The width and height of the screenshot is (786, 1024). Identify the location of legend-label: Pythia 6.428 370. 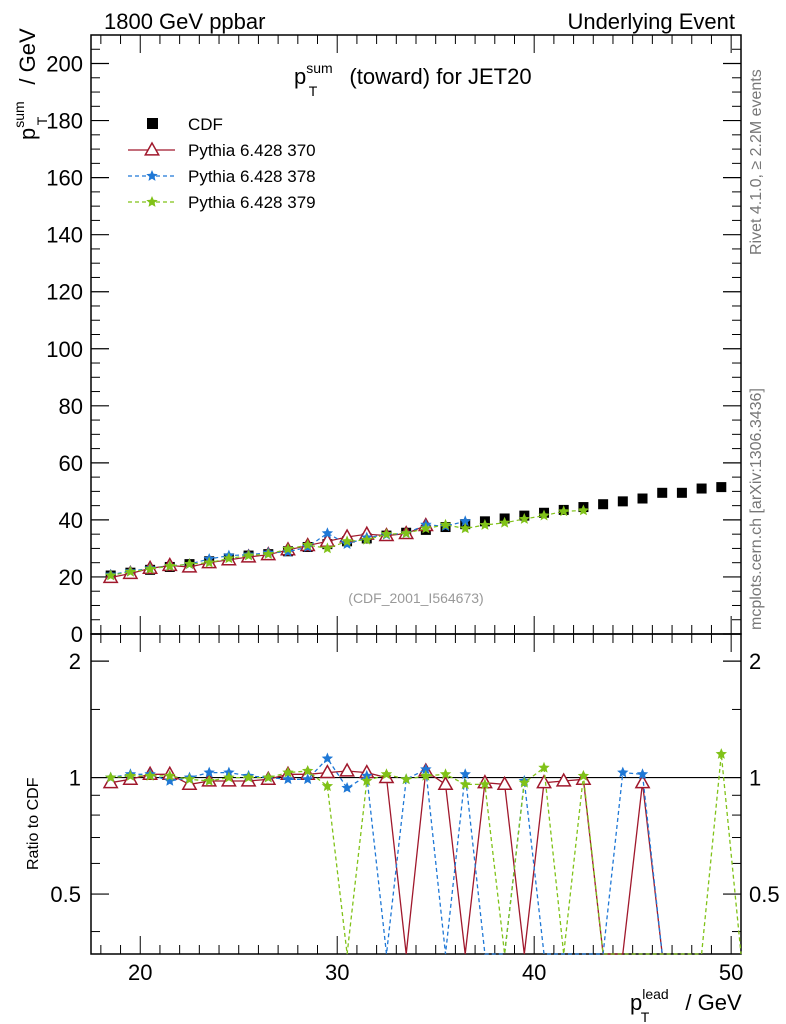
(252, 150).